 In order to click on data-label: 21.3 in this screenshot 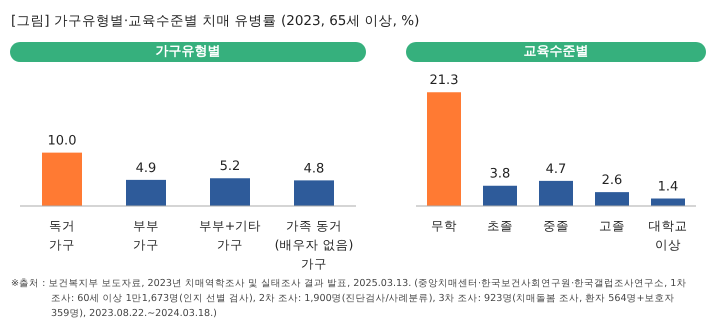, I will do `click(444, 80)`.